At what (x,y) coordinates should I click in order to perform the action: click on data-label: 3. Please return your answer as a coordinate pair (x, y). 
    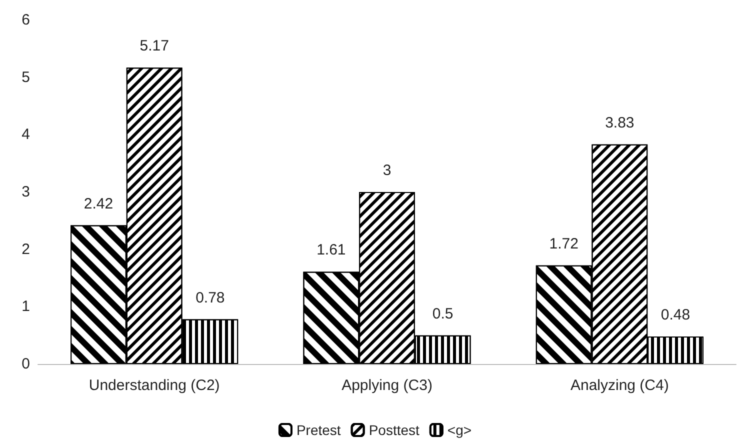
    Looking at the image, I should click on (387, 170).